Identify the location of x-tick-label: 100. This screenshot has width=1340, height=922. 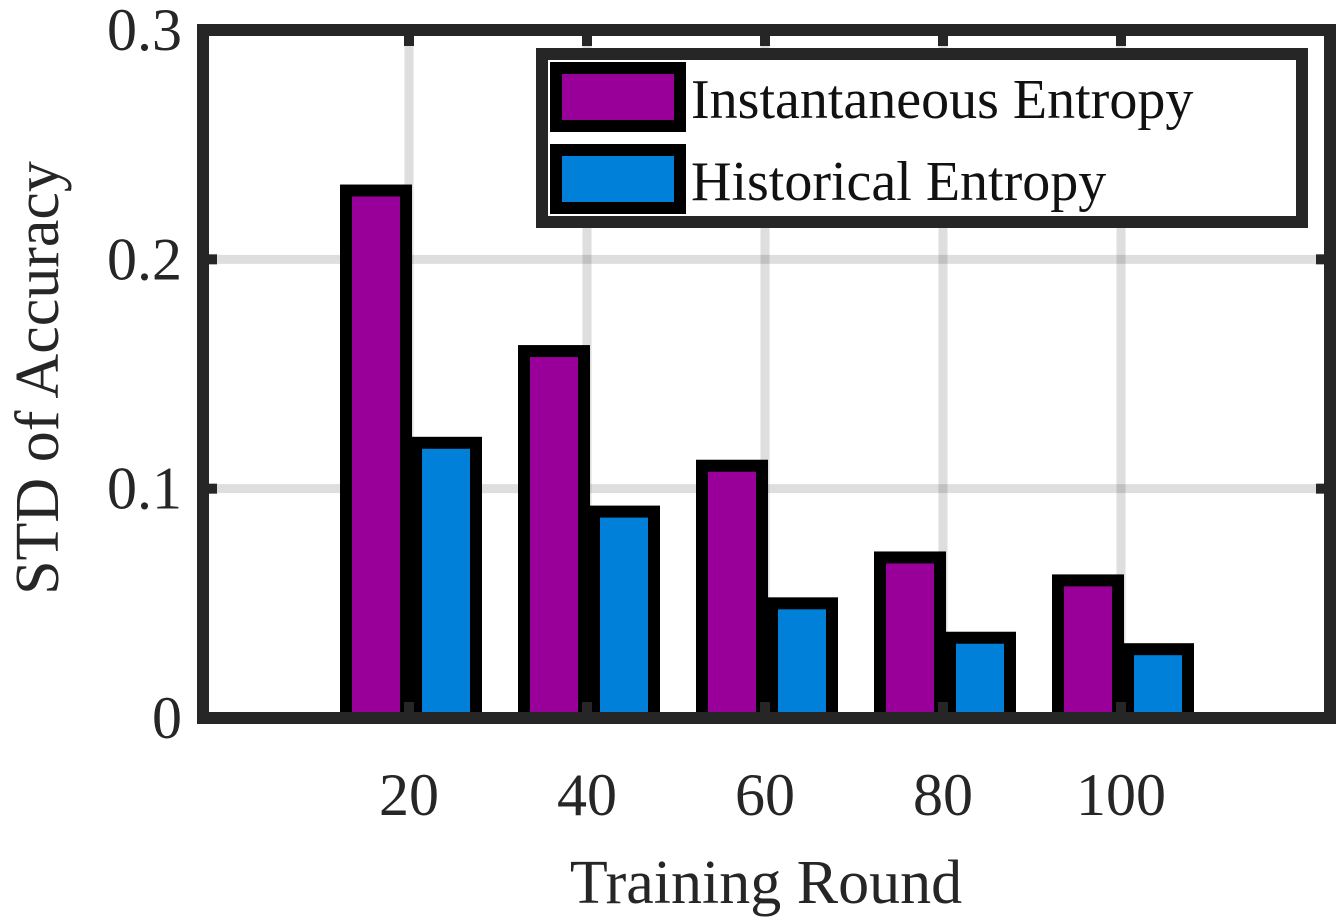
(1121, 795).